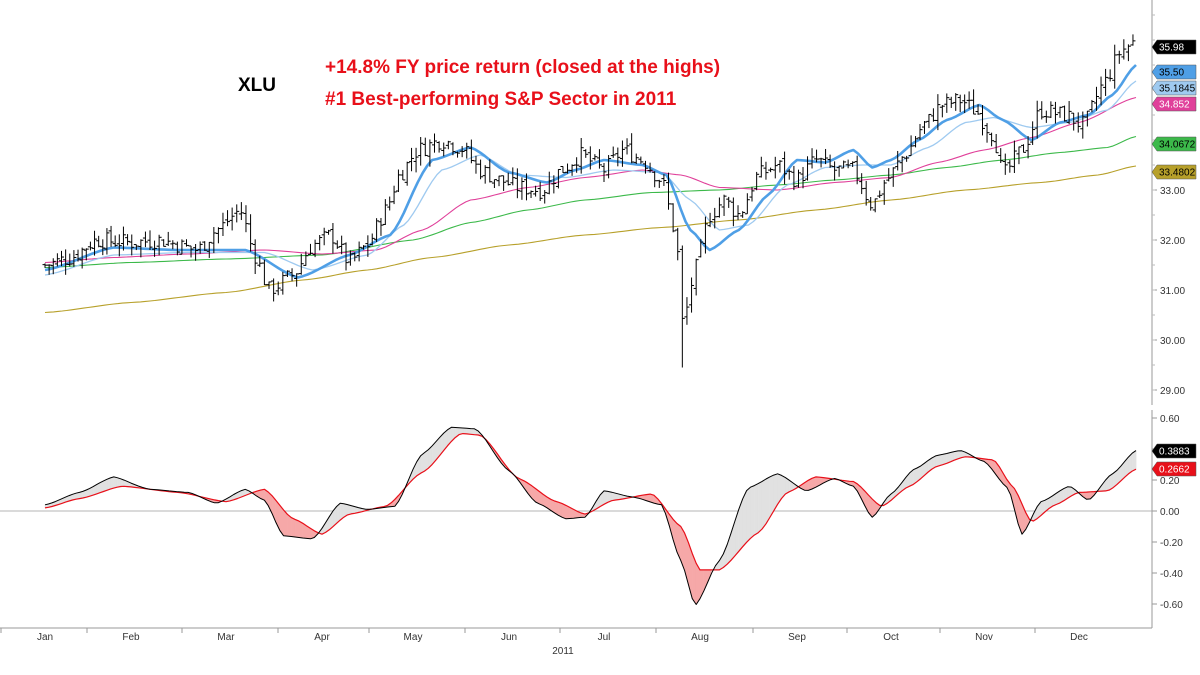  I want to click on x-tick-label: Jan, so click(45, 637).